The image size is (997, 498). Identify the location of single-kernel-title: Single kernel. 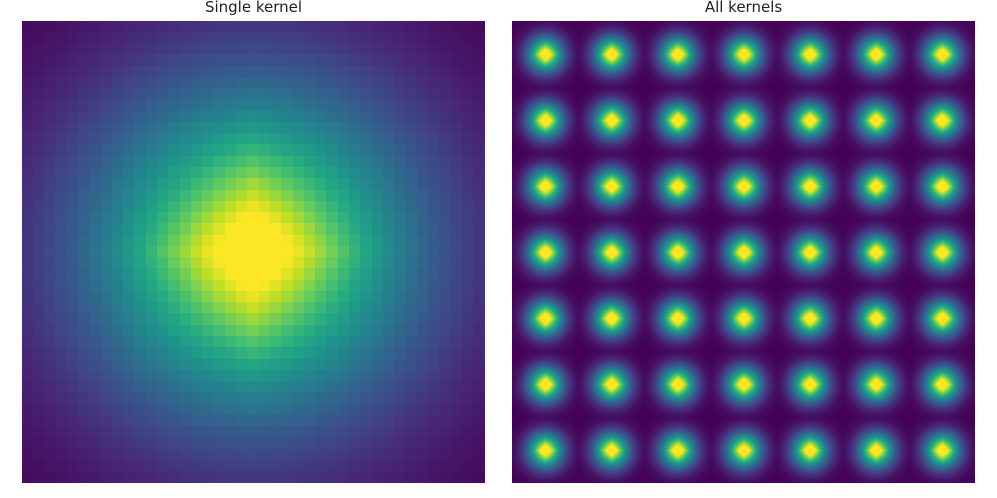
(253, 8).